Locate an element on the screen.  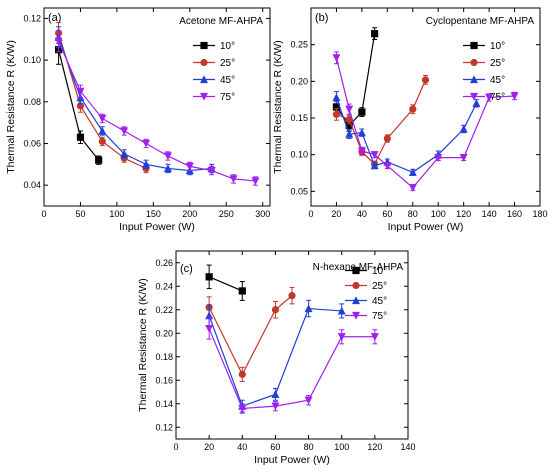
x-tick-label: 40 is located at coordinates (362, 214).